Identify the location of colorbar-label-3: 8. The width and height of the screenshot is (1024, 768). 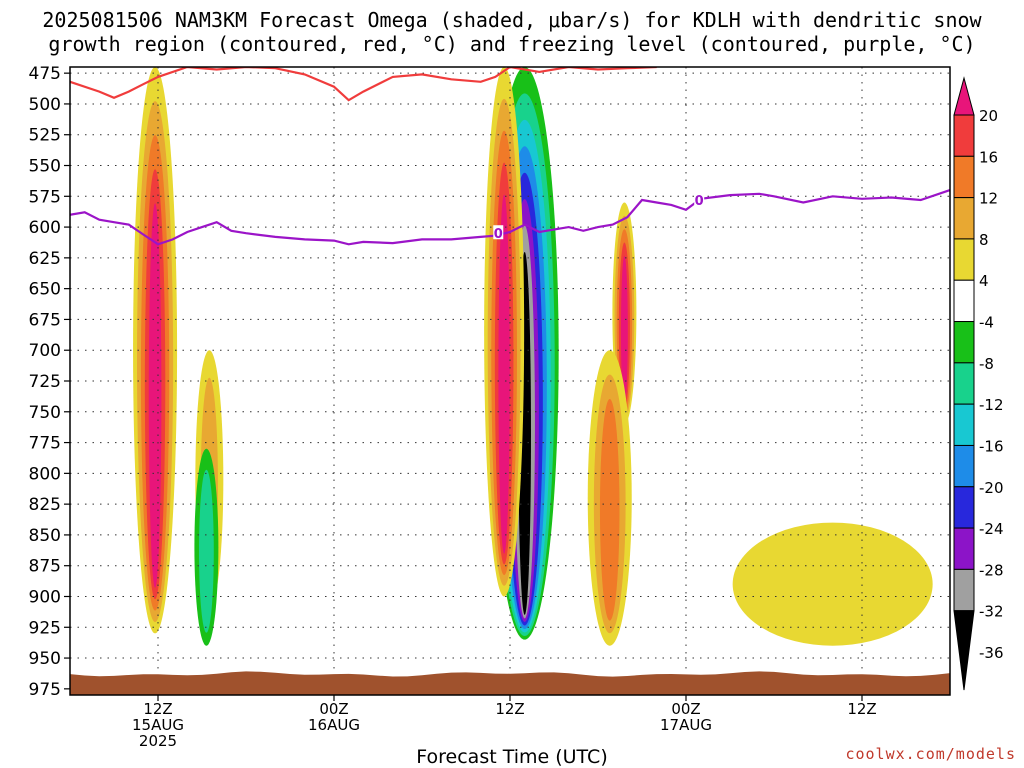
(984, 240).